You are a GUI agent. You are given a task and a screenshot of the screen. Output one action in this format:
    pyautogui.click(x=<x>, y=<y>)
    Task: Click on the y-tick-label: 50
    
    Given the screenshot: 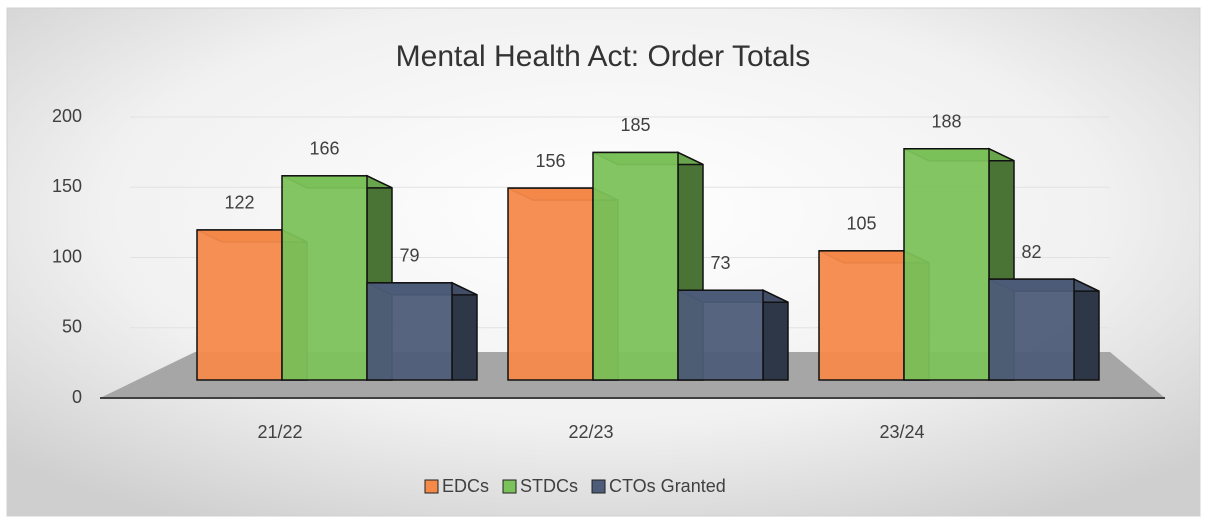 What is the action you would take?
    pyautogui.click(x=72, y=327)
    